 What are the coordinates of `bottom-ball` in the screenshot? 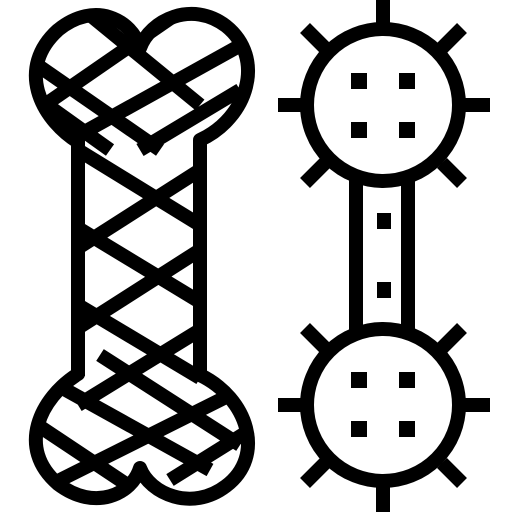 It's located at (383, 405).